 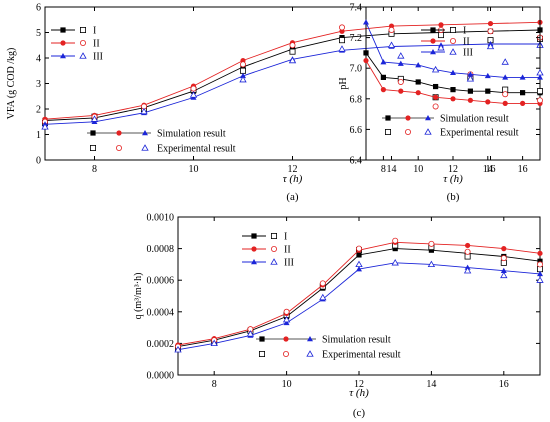 I want to click on x-tick-label: 16, so click(x=504, y=384).